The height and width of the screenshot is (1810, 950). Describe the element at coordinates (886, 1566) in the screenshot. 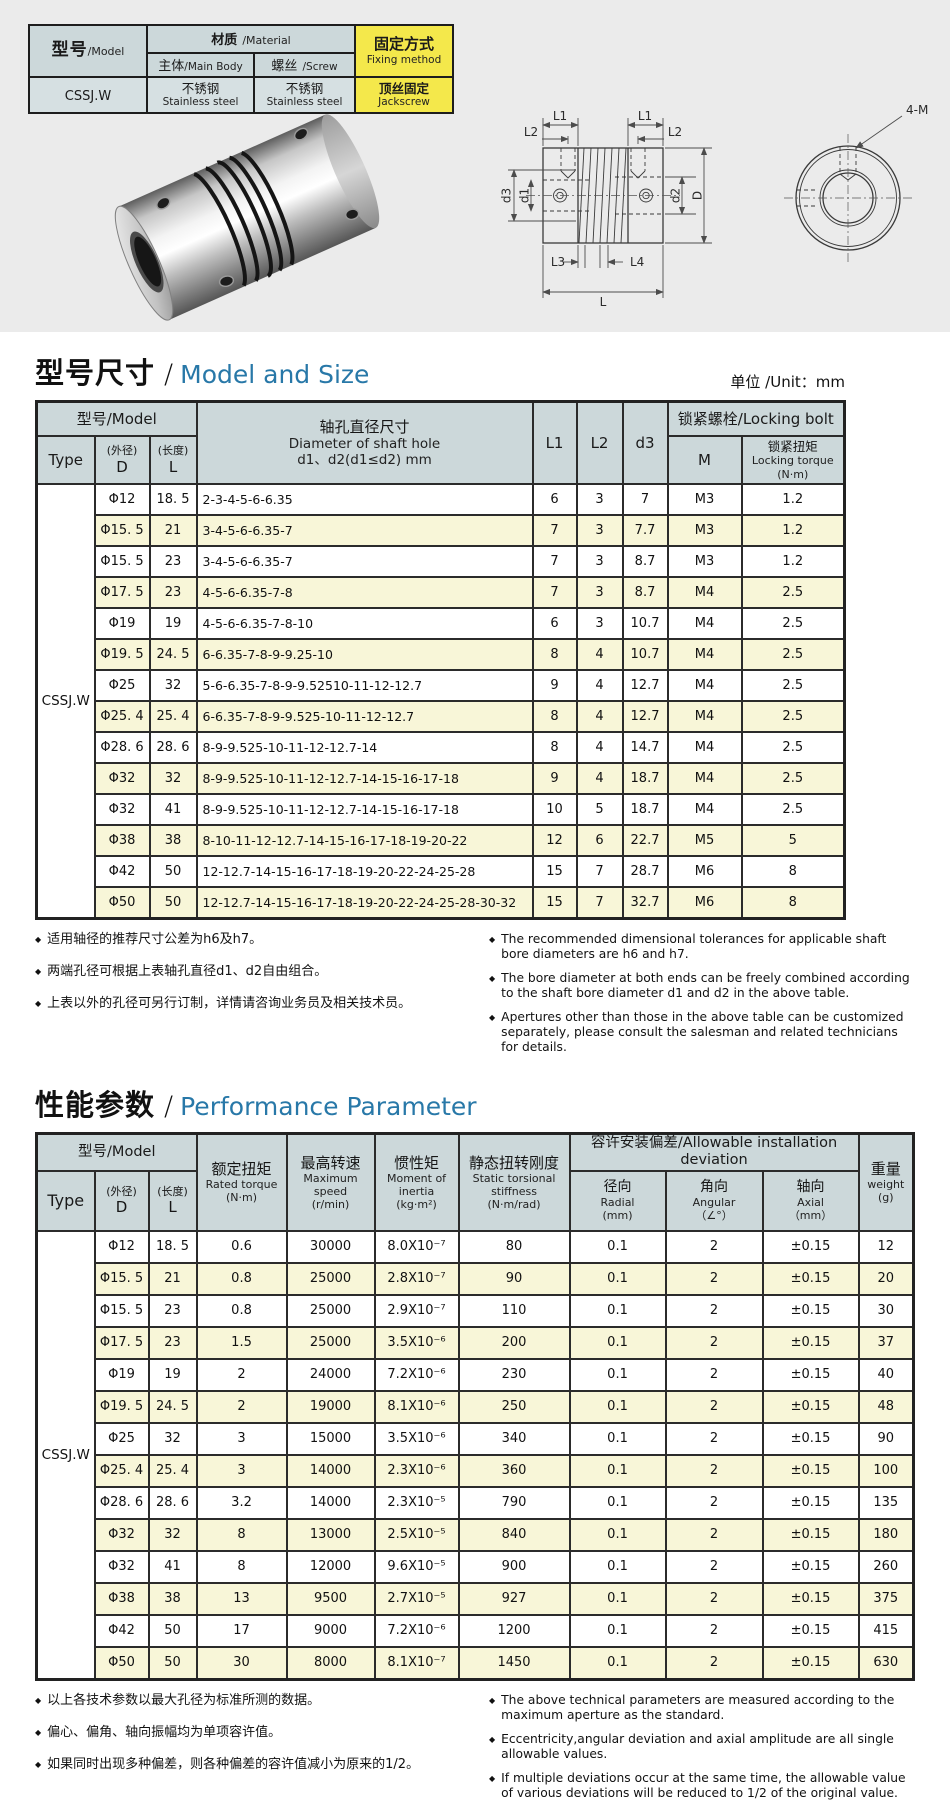

I see `cell-weight: 260` at that location.